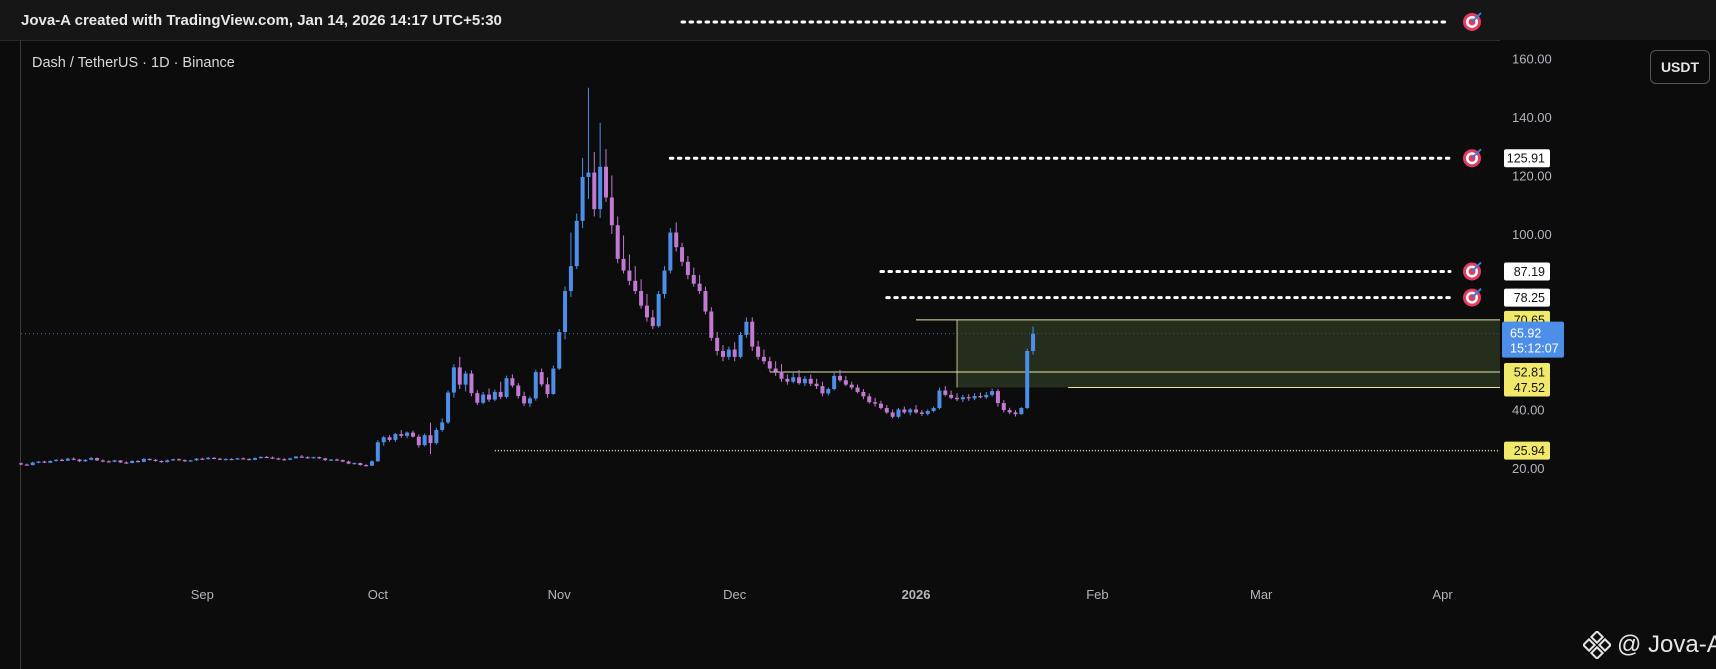  Describe the element at coordinates (1666, 644) in the screenshot. I see `watermark-text: @ Jova-A` at that location.